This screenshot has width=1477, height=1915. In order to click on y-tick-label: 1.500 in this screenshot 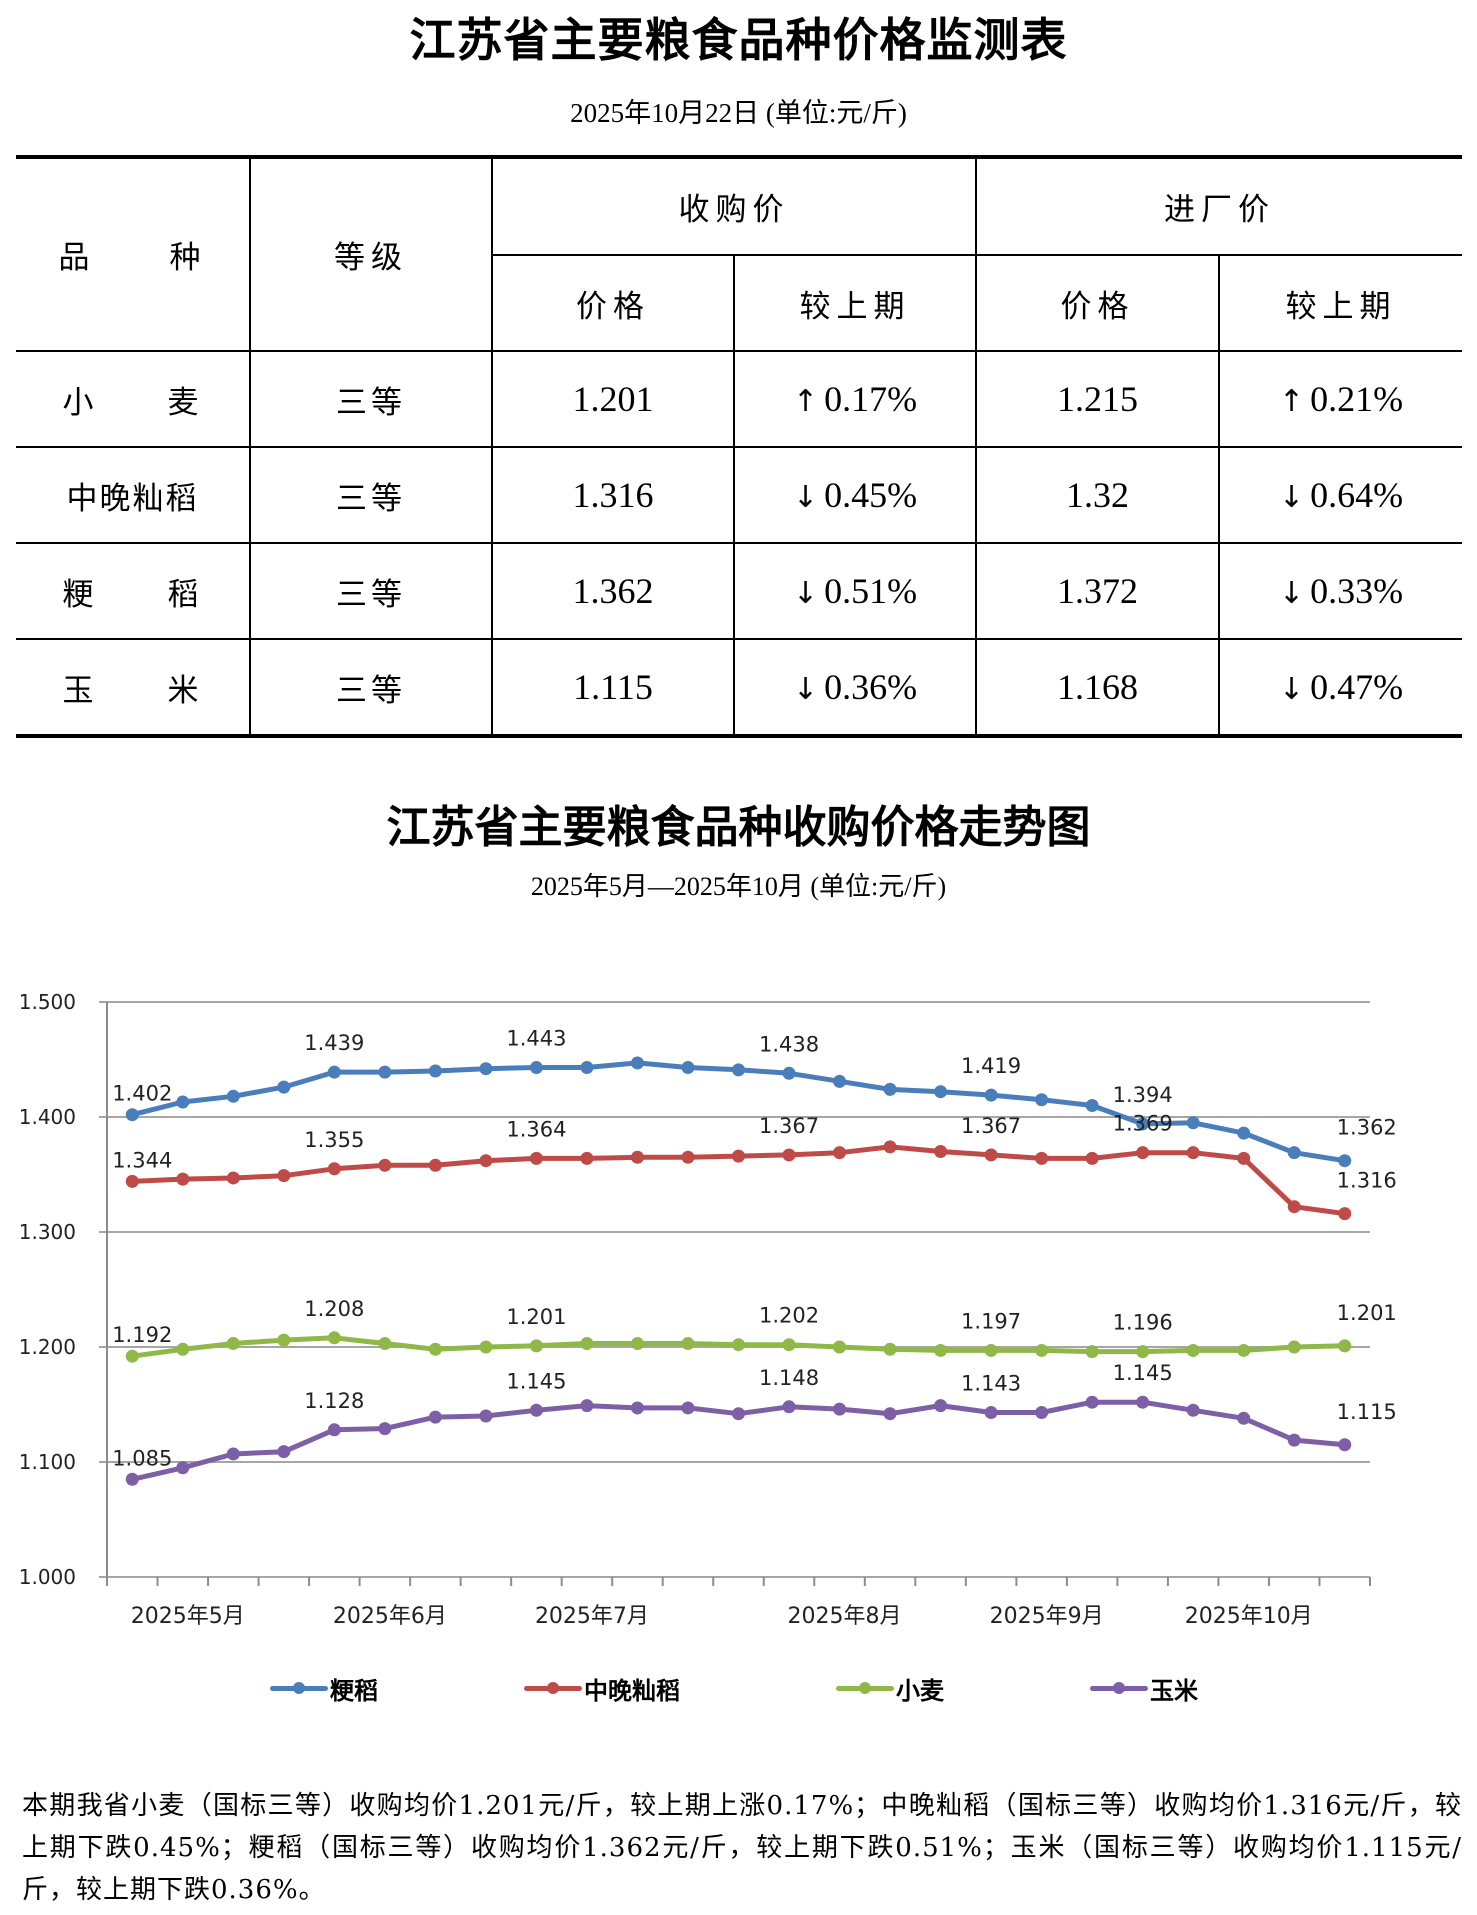, I will do `click(47, 1002)`.